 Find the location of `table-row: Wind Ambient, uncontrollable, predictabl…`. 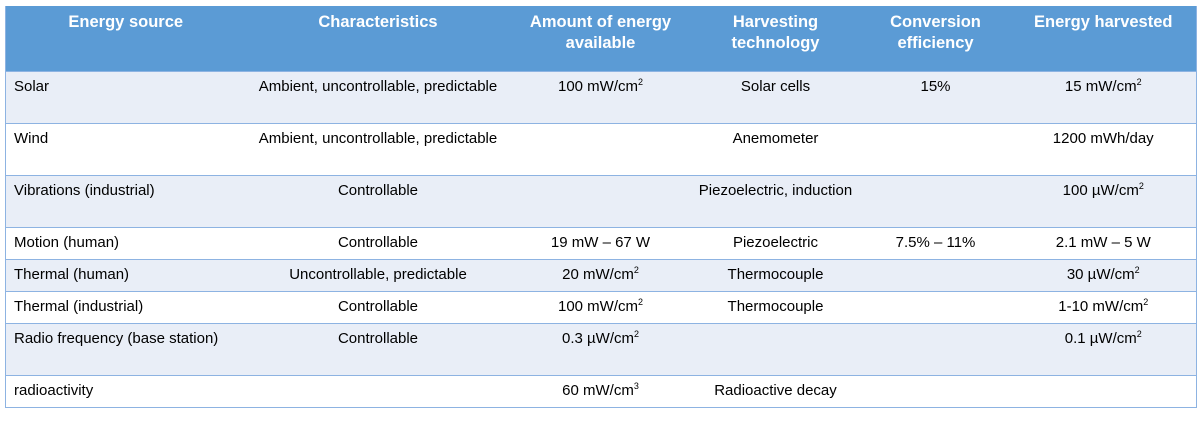

table-row: Wind Ambient, uncontrollable, predictabl… is located at coordinates (601, 149).